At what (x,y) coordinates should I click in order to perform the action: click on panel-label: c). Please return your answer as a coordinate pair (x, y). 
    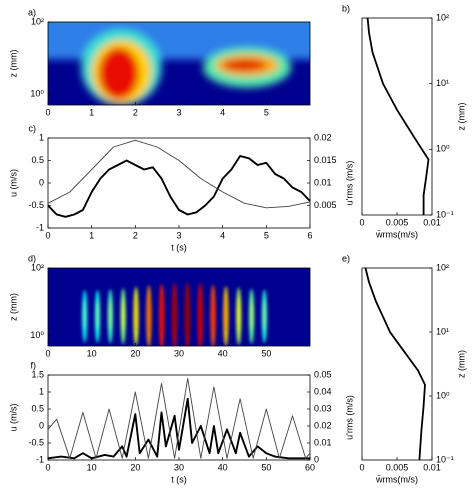
    Looking at the image, I should click on (33, 128).